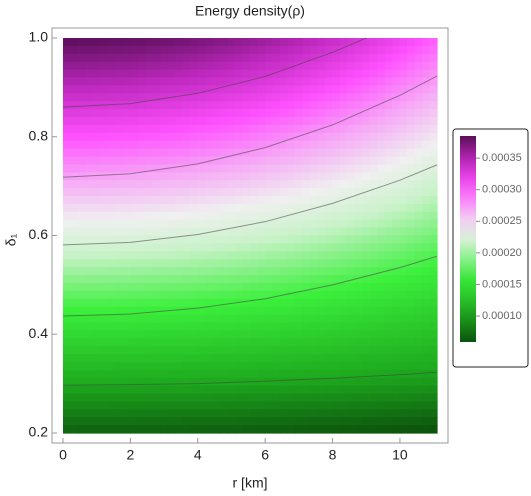 The width and height of the screenshot is (531, 496). I want to click on colorbar-tick-label: 0.00010, so click(502, 316).